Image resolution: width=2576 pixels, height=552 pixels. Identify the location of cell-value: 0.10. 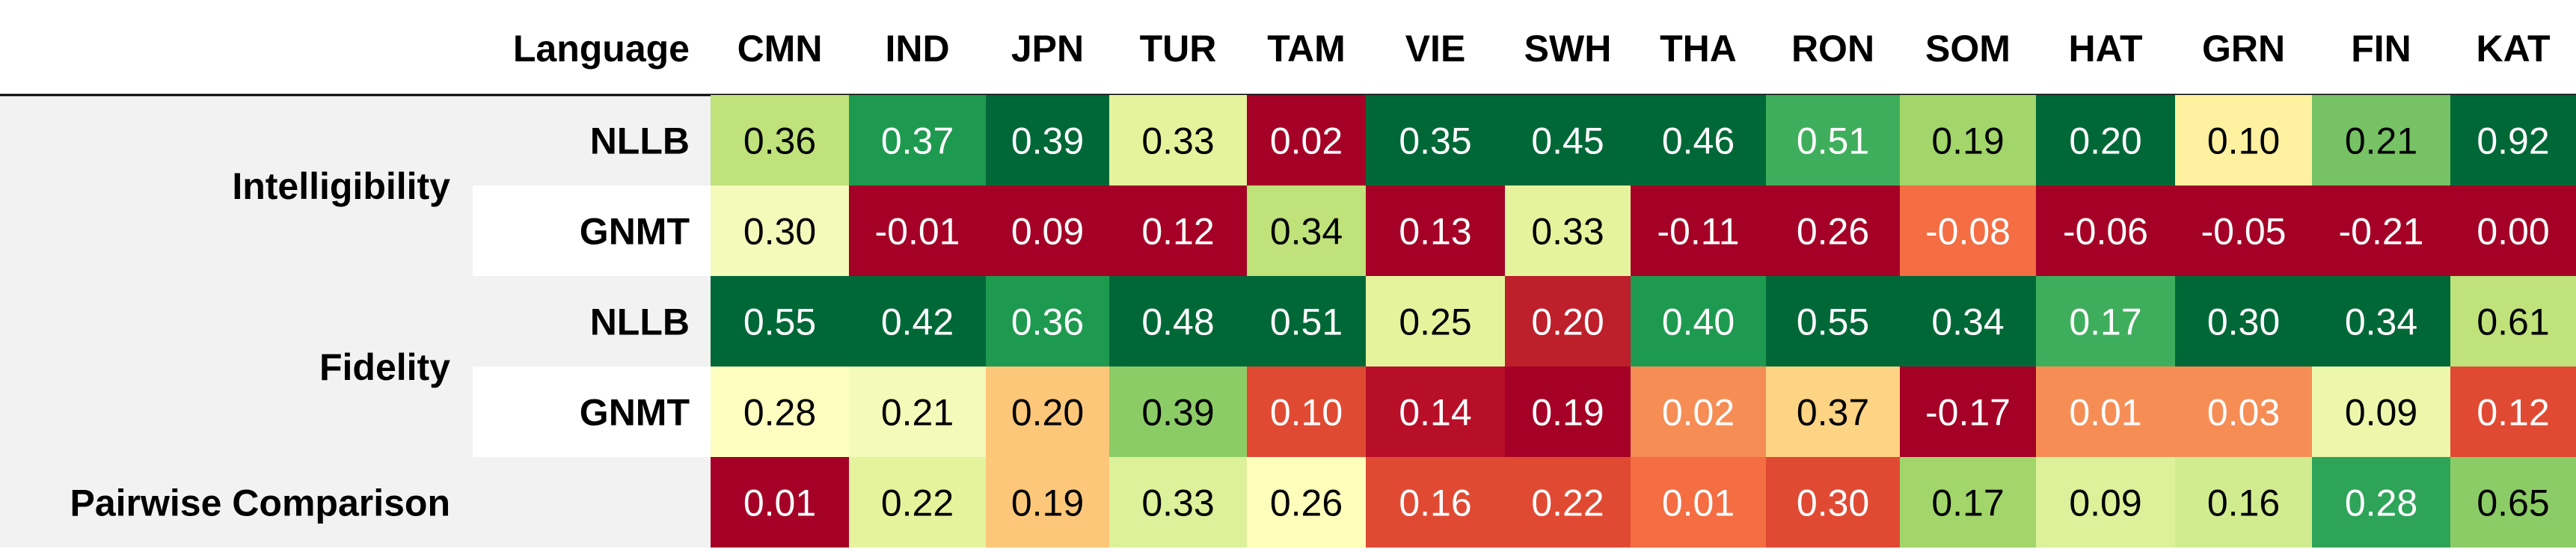
(2243, 141).